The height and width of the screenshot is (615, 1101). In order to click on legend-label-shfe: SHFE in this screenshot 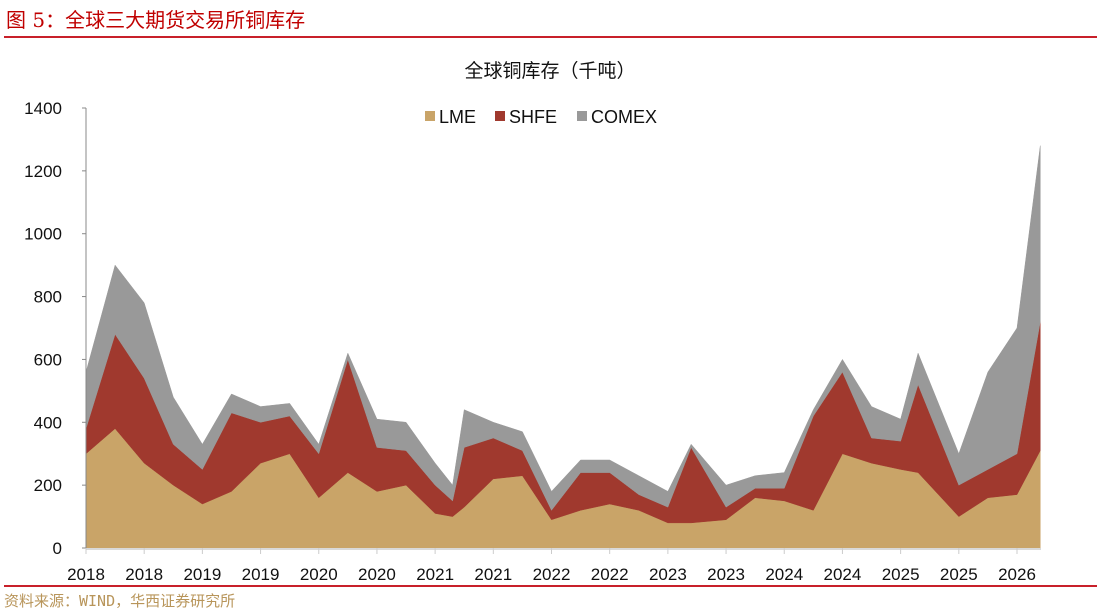, I will do `click(533, 117)`.